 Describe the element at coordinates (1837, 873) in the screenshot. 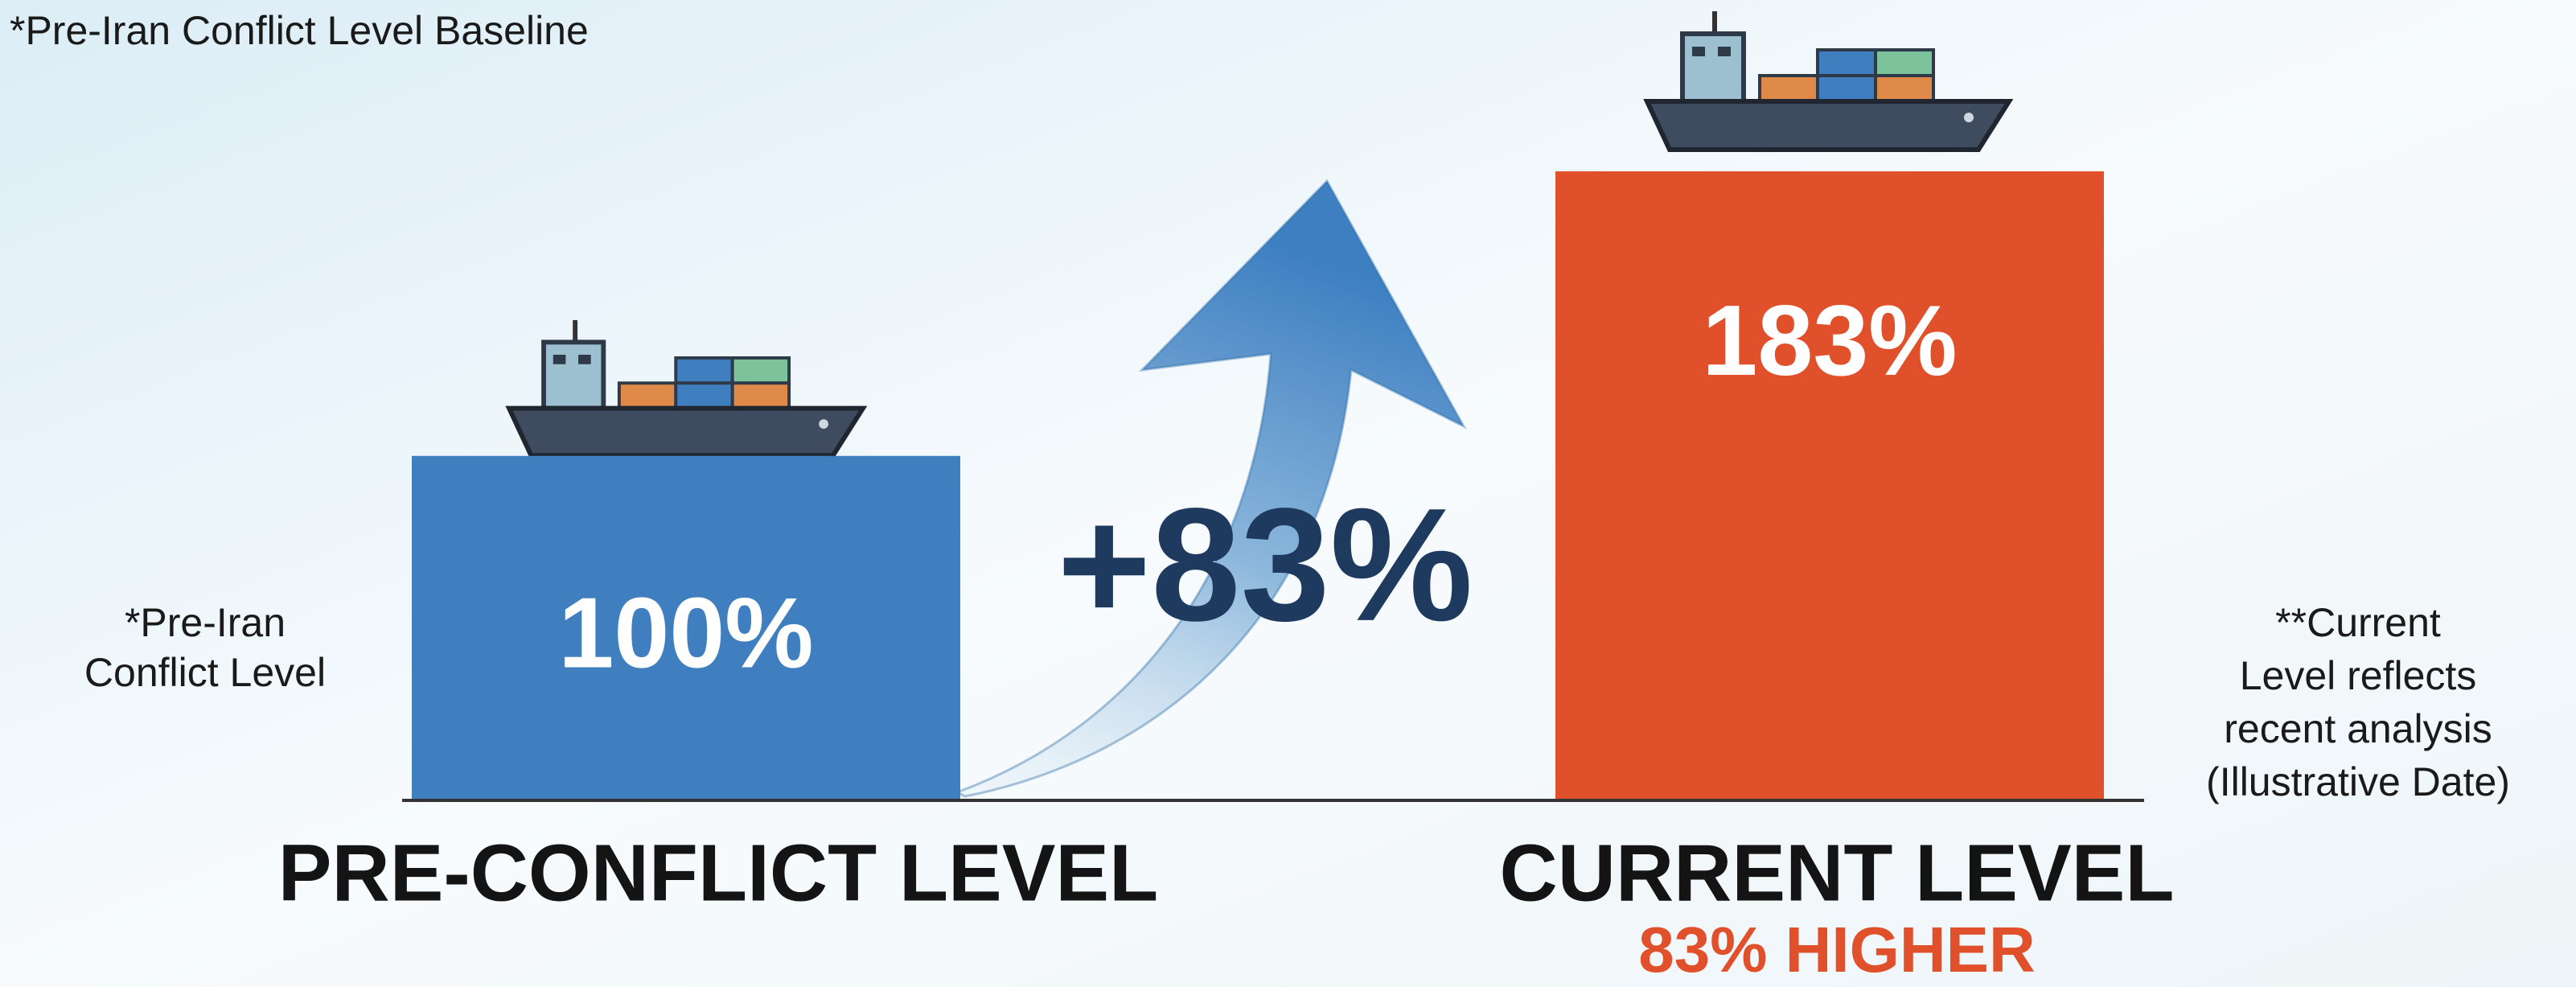

I see `category-label: CURRENT LEVEL` at that location.